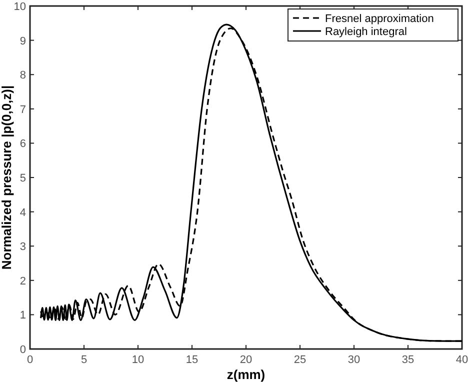 Image resolution: width=474 pixels, height=382 pixels. What do you see at coordinates (300, 360) in the screenshot?
I see `x-tick-label: 25` at bounding box center [300, 360].